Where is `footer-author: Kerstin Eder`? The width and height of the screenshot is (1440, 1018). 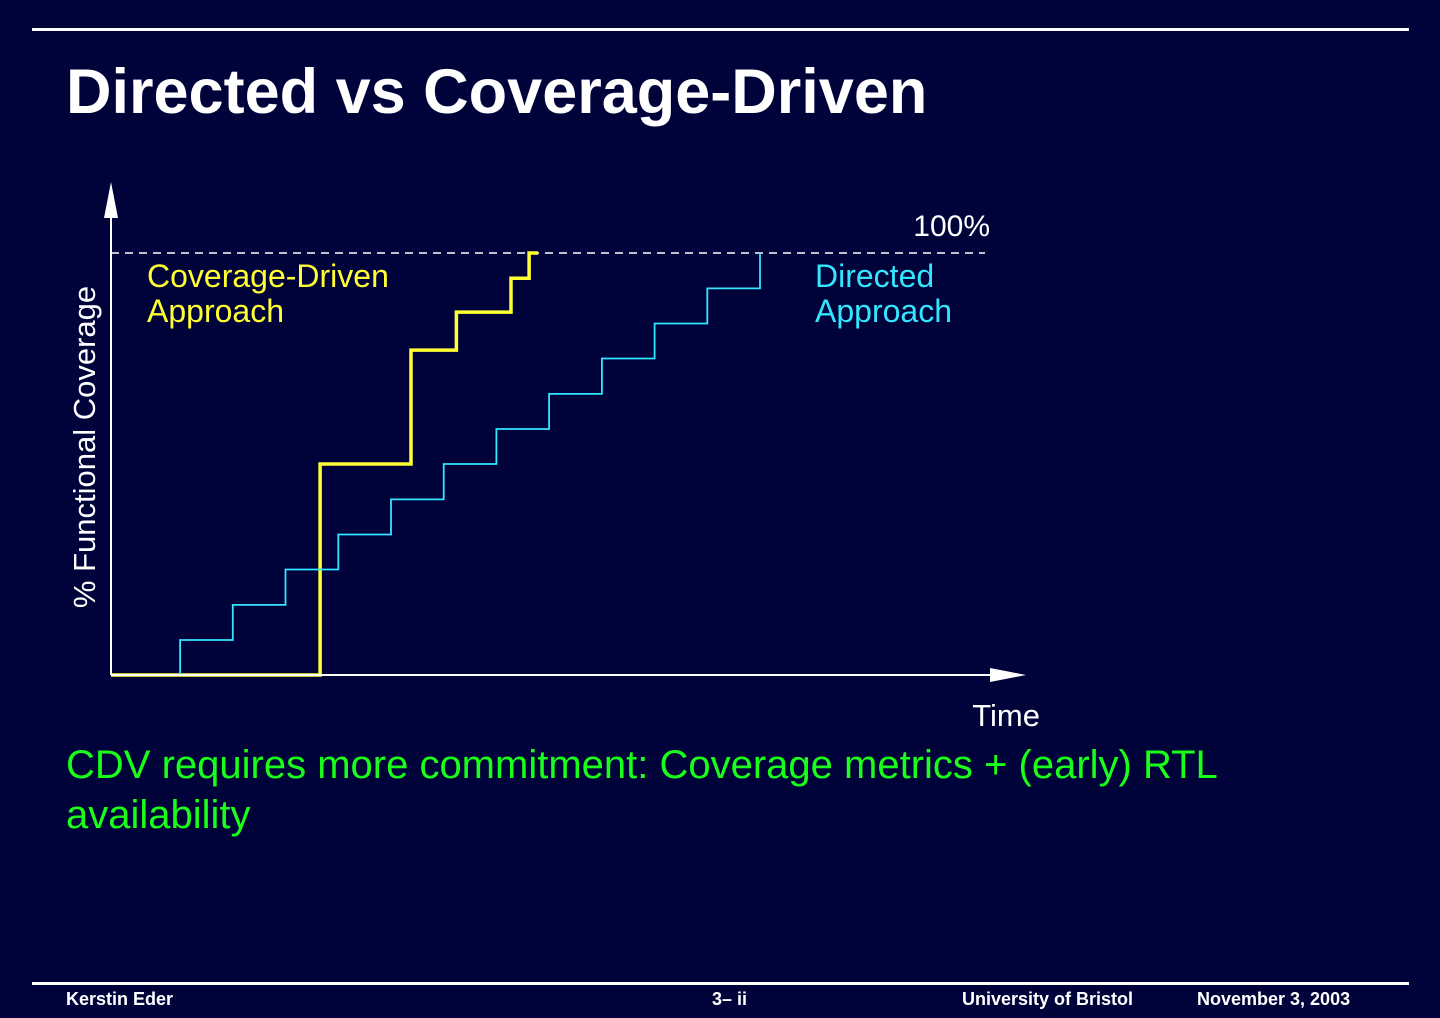
footer-author: Kerstin Eder is located at coordinates (120, 999).